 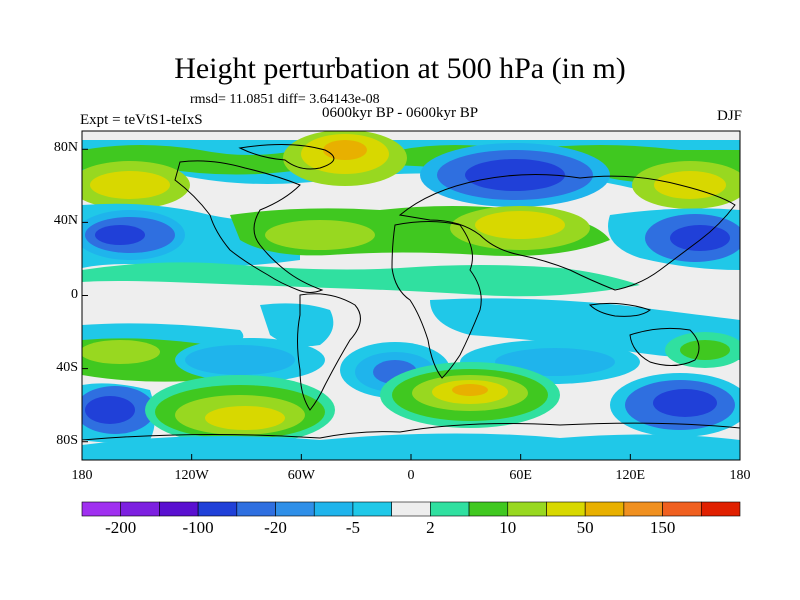 What do you see at coordinates (520, 475) in the screenshot?
I see `lon-label: 60E` at bounding box center [520, 475].